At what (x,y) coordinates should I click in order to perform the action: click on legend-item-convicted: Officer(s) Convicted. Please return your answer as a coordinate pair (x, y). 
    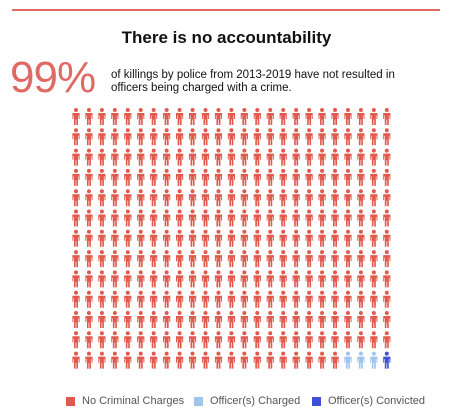
    Looking at the image, I should click on (368, 401).